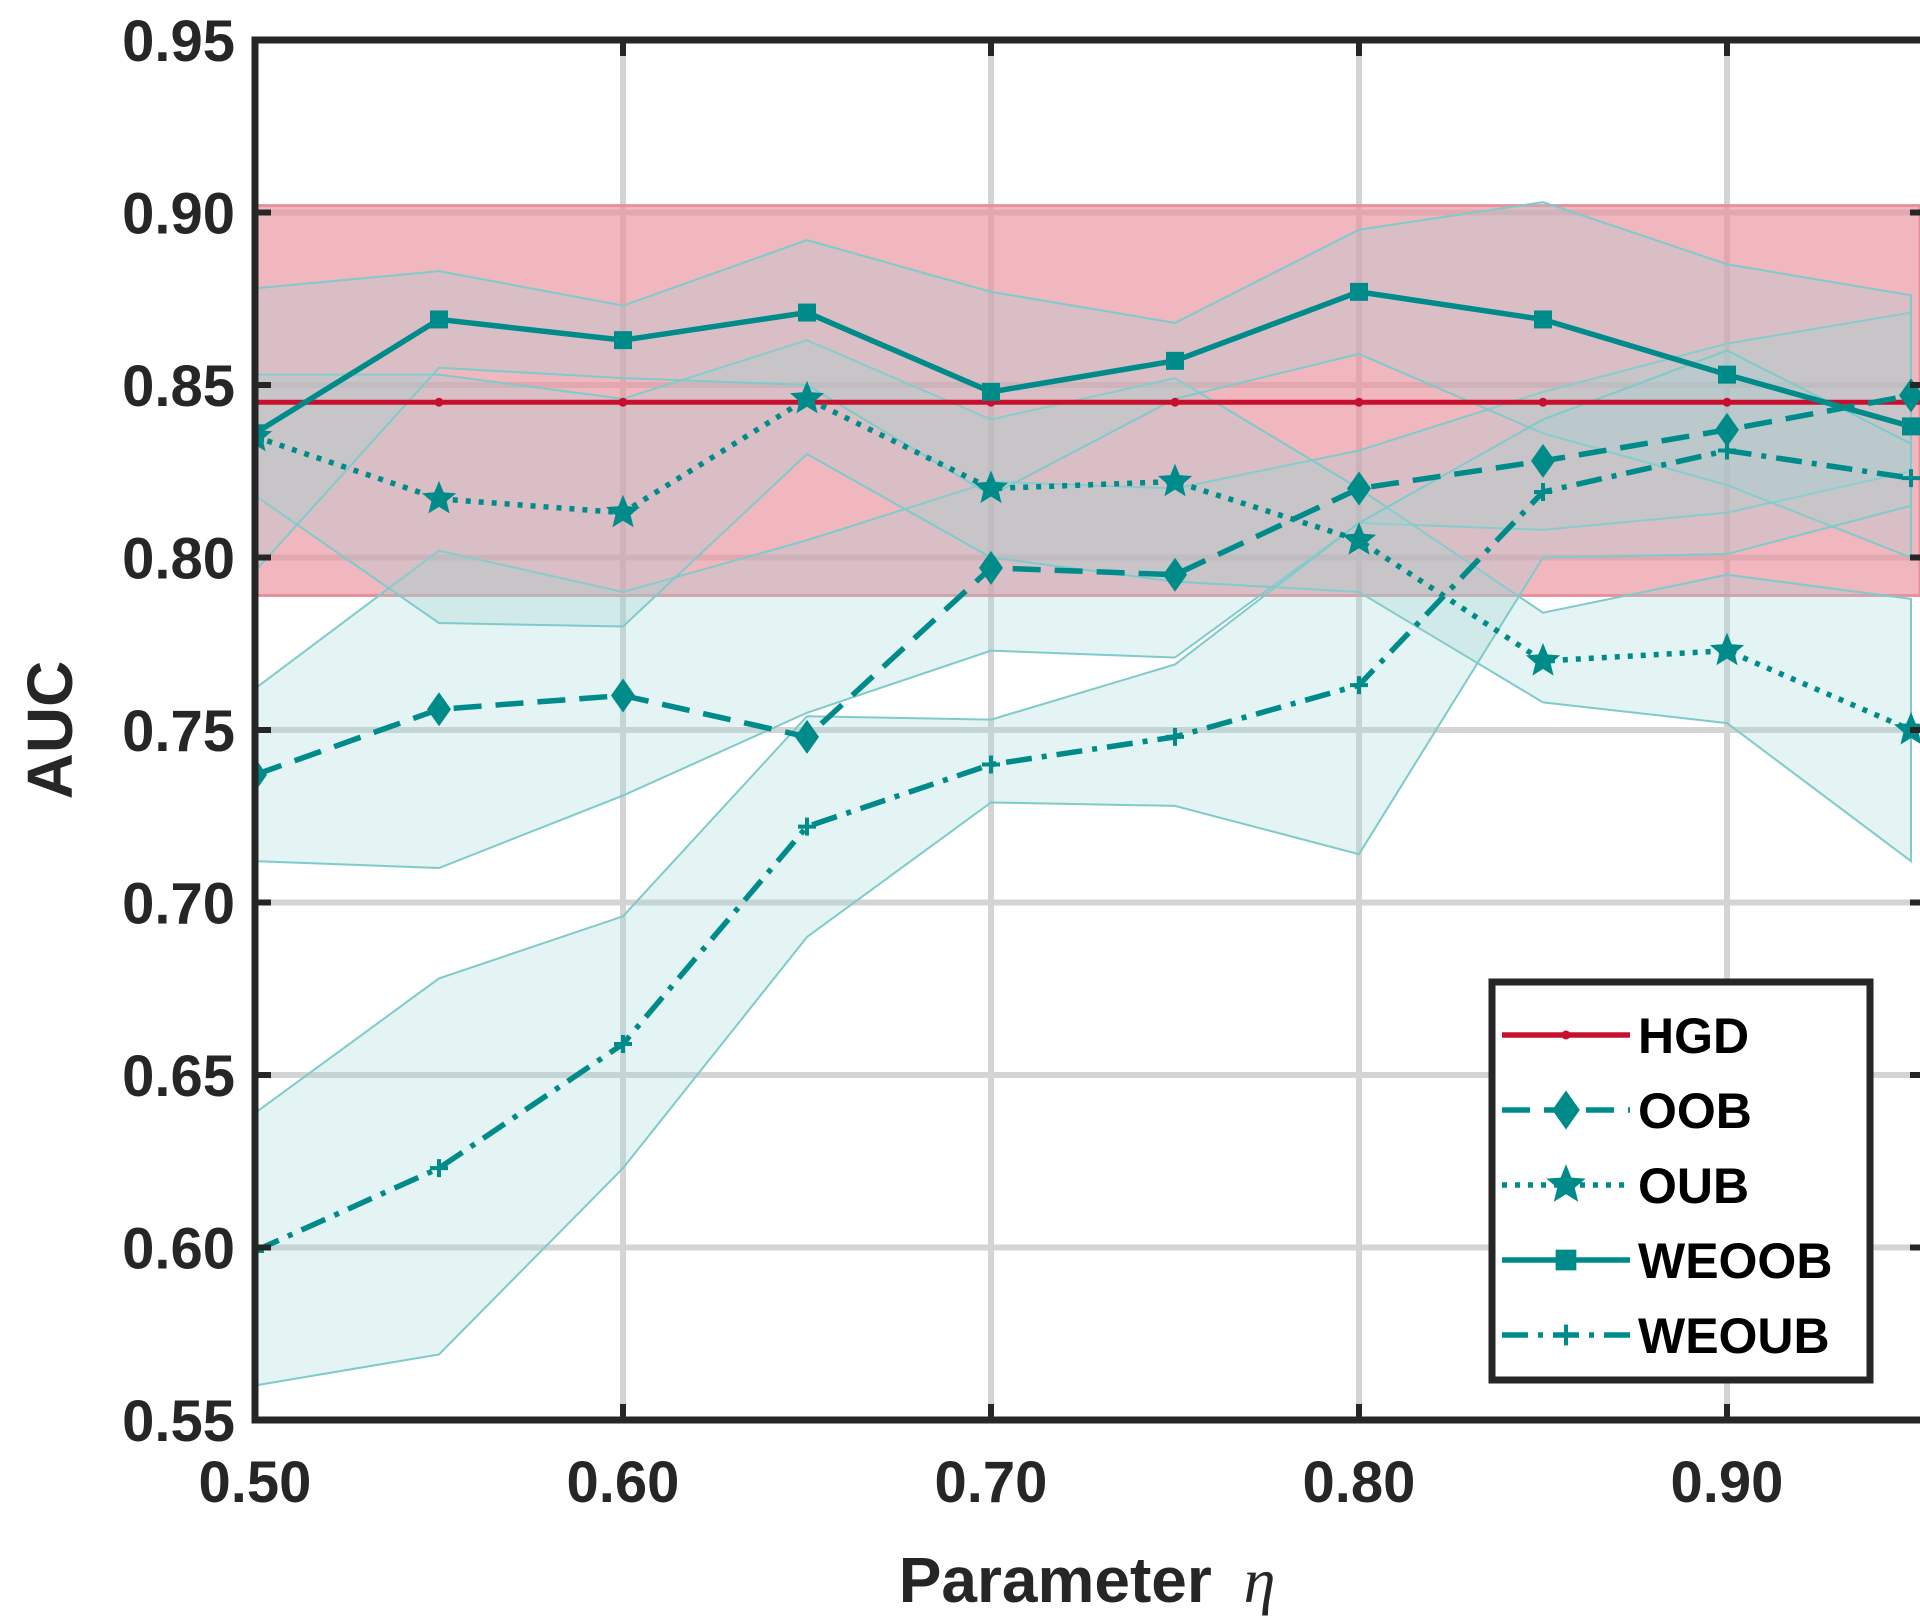  Describe the element at coordinates (1566, 1110) in the screenshot. I see `legend-marker-oob` at that location.